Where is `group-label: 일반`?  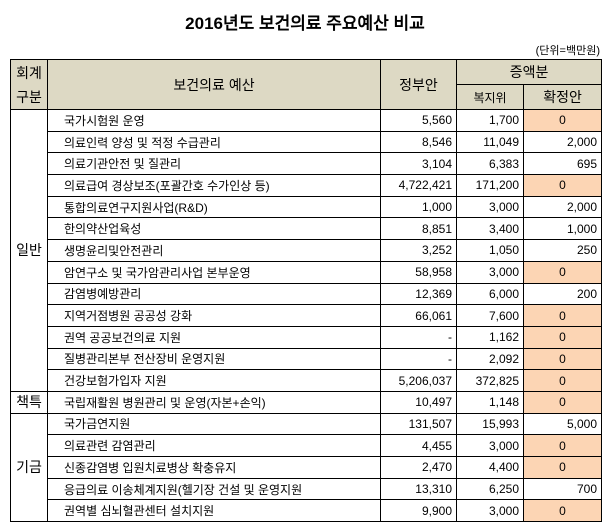 group-label: 일반 is located at coordinates (29, 250).